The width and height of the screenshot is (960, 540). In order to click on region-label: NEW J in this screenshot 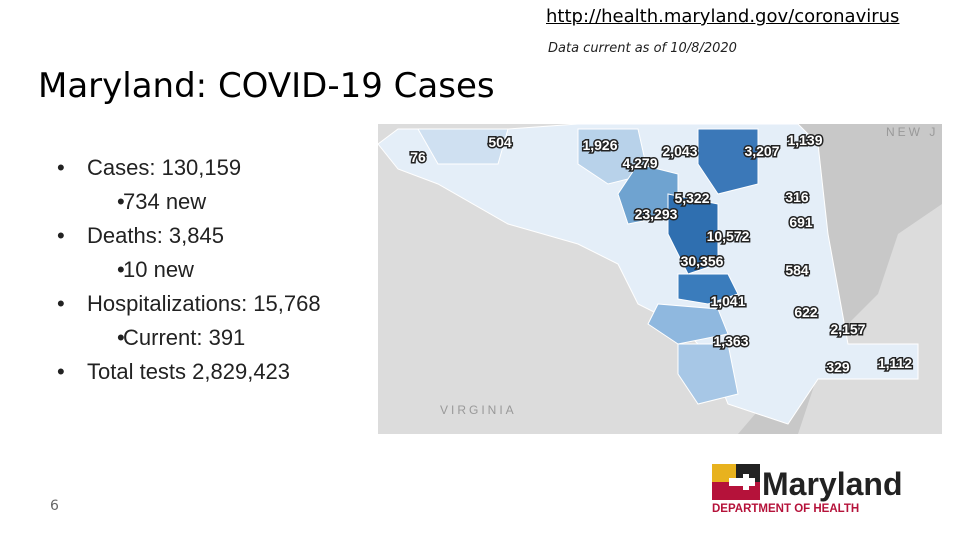, I will do `click(912, 132)`.